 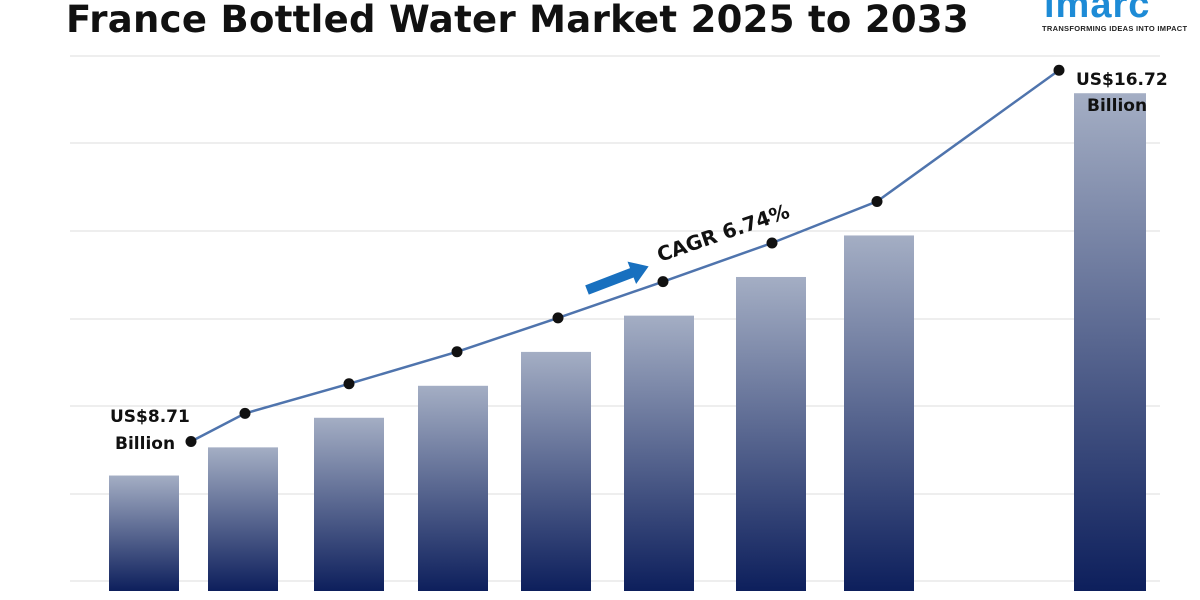 What do you see at coordinates (150, 417) in the screenshot?
I see `start-value-label: US$8.71` at bounding box center [150, 417].